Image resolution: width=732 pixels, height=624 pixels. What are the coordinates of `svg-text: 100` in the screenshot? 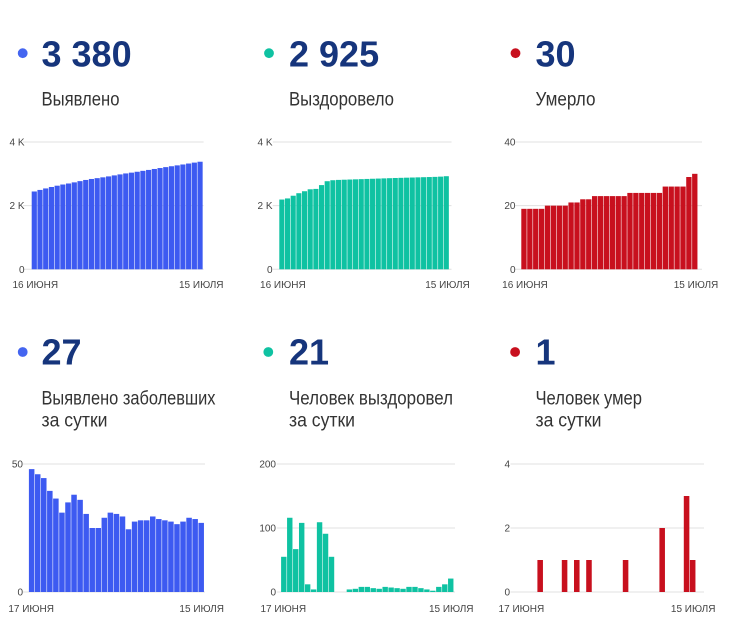 It's located at (267, 529).